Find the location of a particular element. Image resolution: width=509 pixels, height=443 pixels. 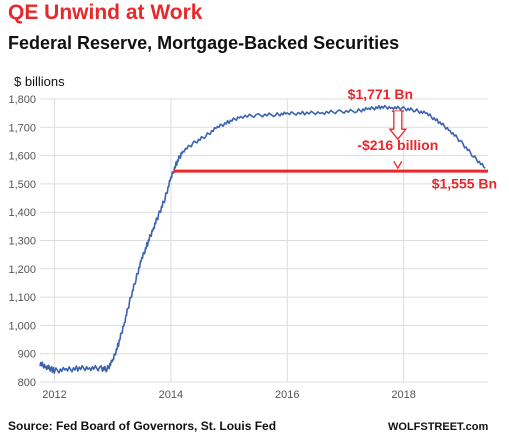

y-tick-label: 1,000 is located at coordinates (22, 326).